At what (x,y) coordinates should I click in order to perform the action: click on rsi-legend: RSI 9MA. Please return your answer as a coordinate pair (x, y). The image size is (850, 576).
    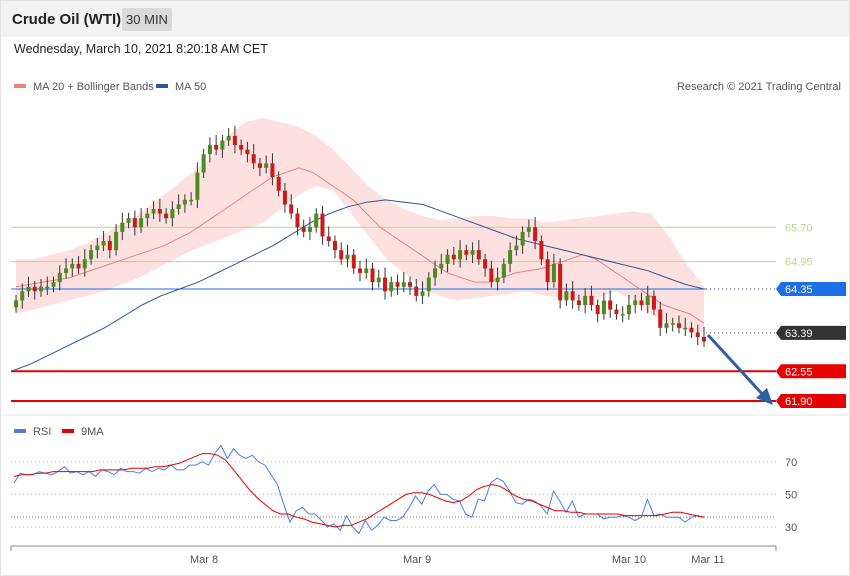
    Looking at the image, I should click on (59, 432).